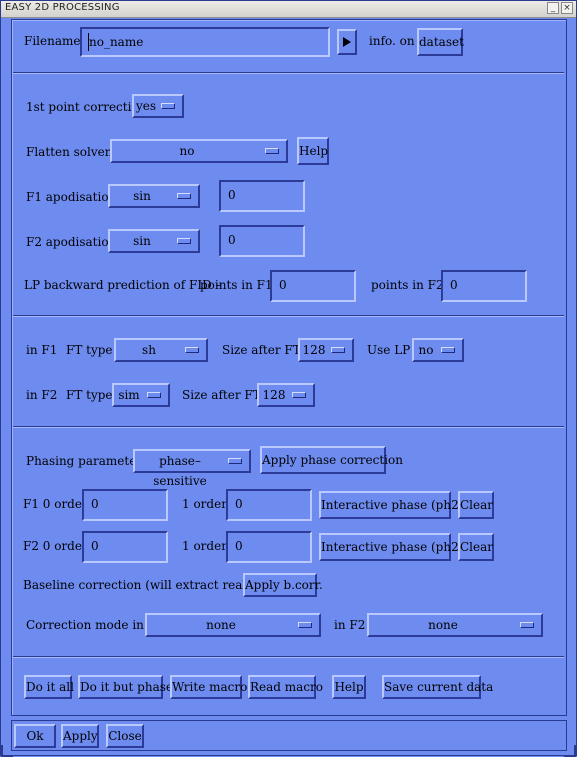  What do you see at coordinates (49, 687) in the screenshot?
I see `do-it-all-button: Do it all` at bounding box center [49, 687].